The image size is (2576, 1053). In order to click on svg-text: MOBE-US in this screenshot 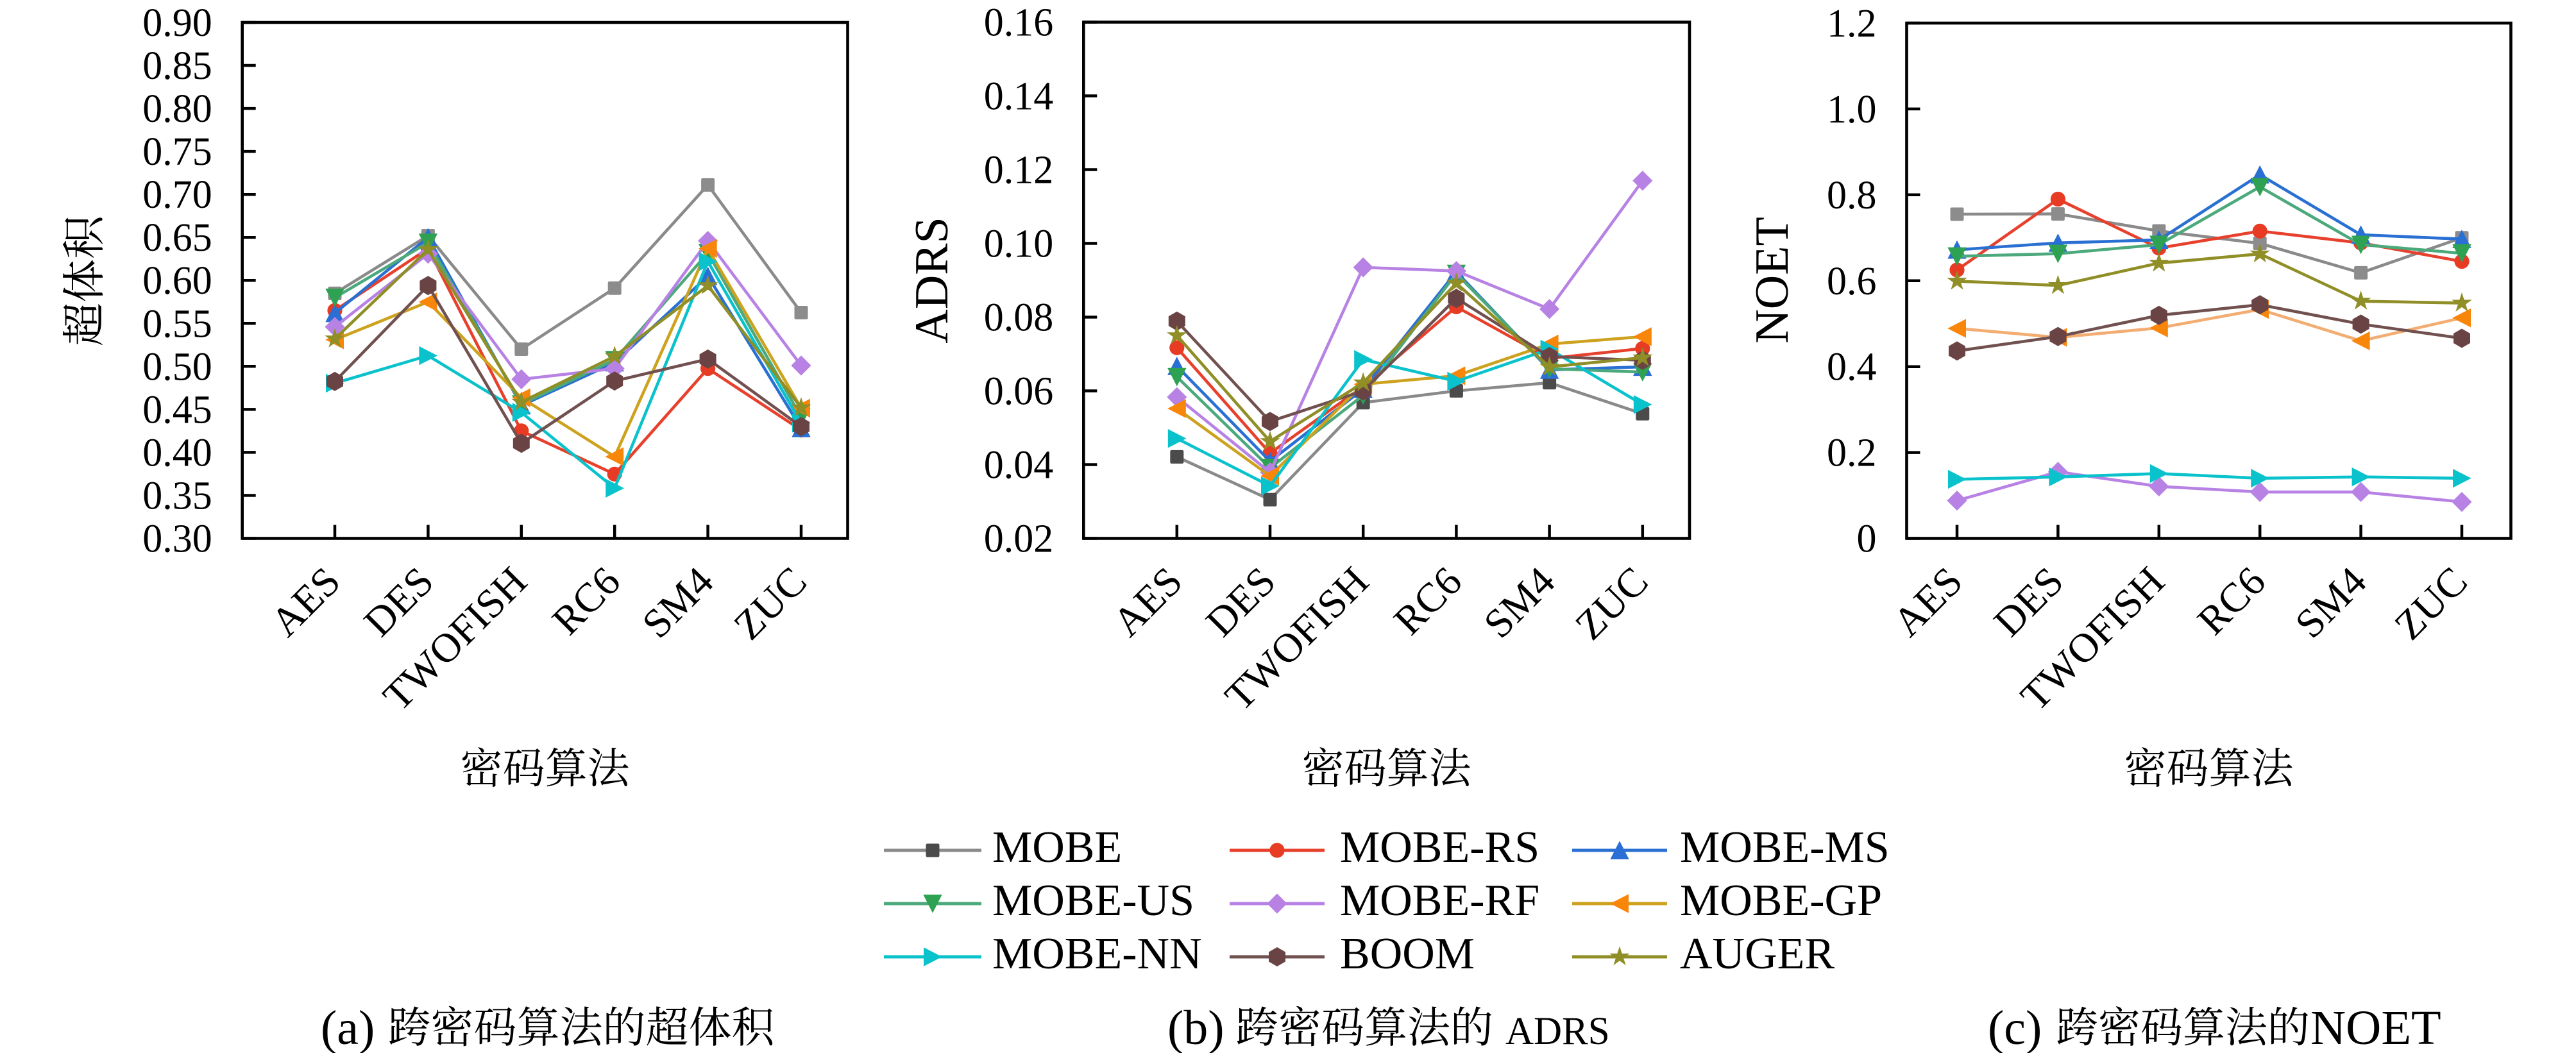, I will do `click(1093, 900)`.